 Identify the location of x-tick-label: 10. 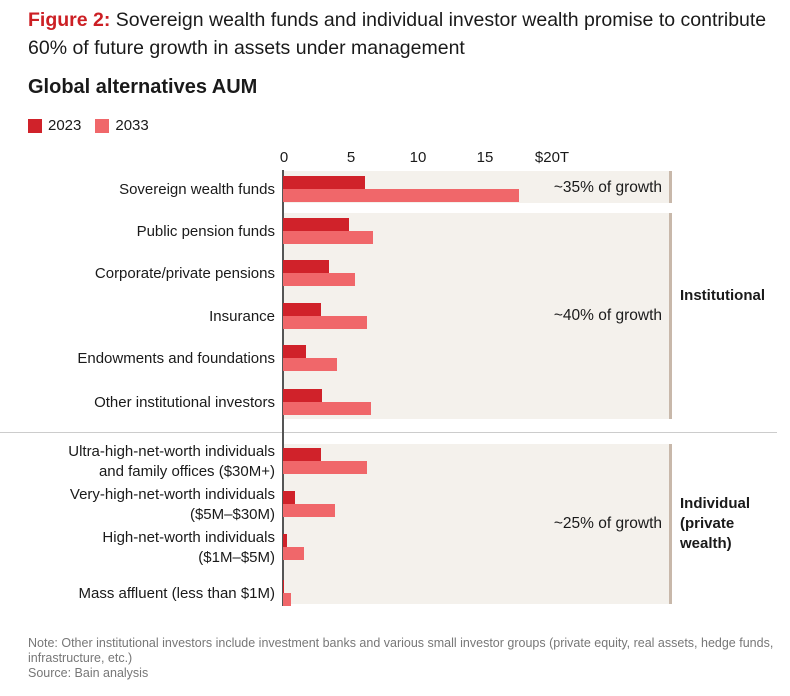
(418, 157).